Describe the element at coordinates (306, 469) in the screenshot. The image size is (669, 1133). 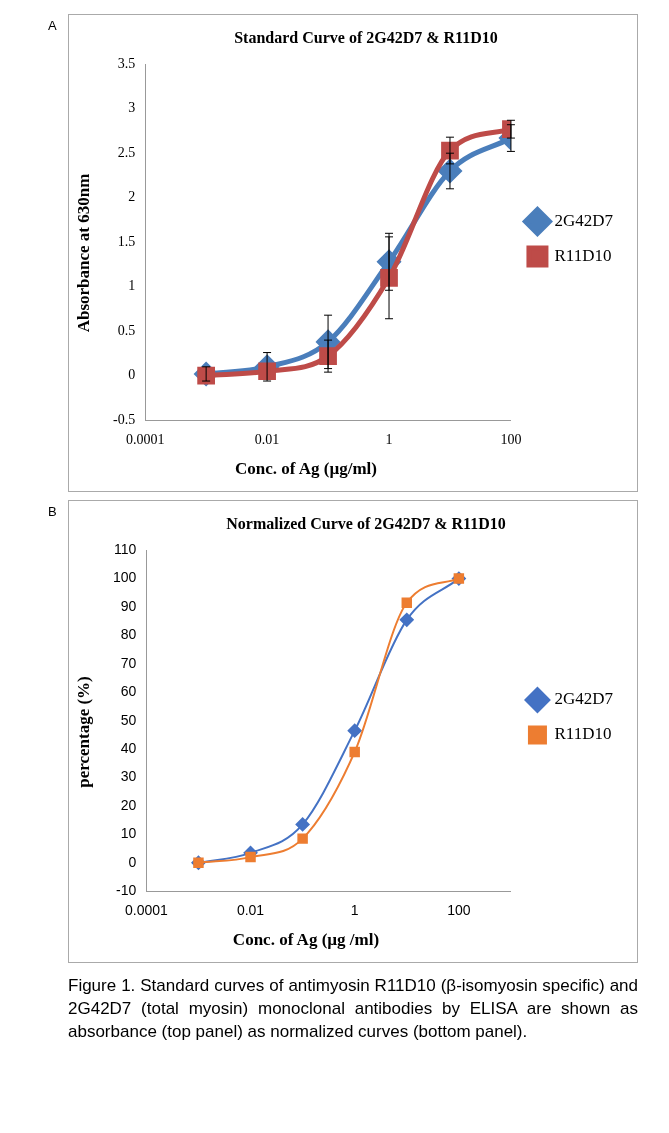
I see `x-axis-title: Conc. of Ag (µg/ml)` at that location.